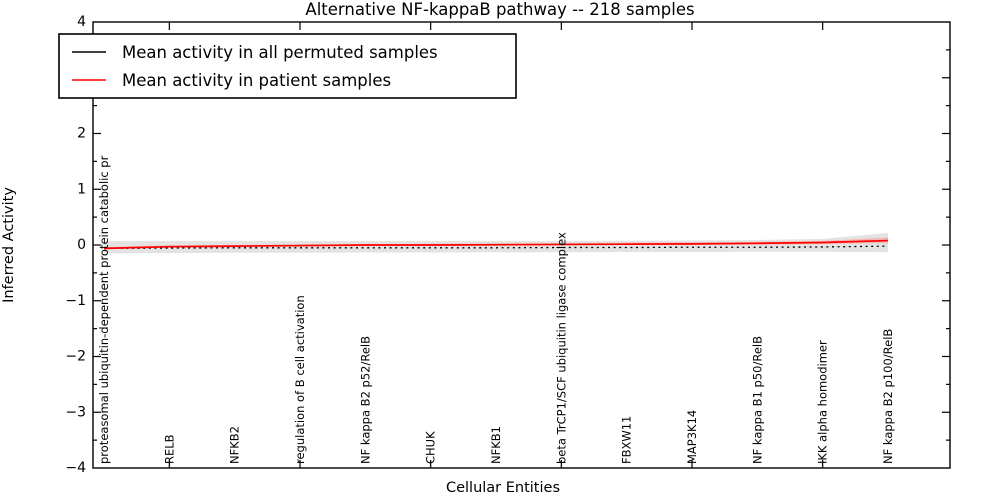 This screenshot has width=1000, height=500. Describe the element at coordinates (9, 245) in the screenshot. I see `y-axis-label: Inferred Activity` at that location.